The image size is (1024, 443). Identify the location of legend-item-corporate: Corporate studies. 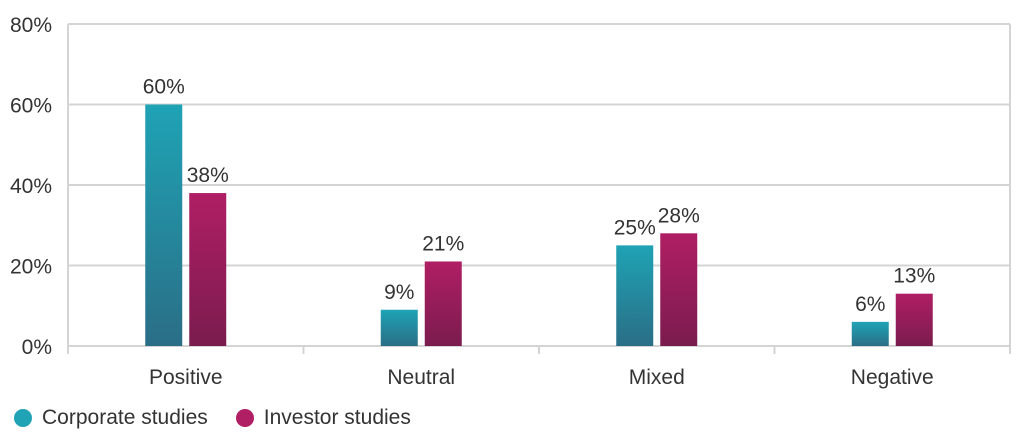
(111, 418).